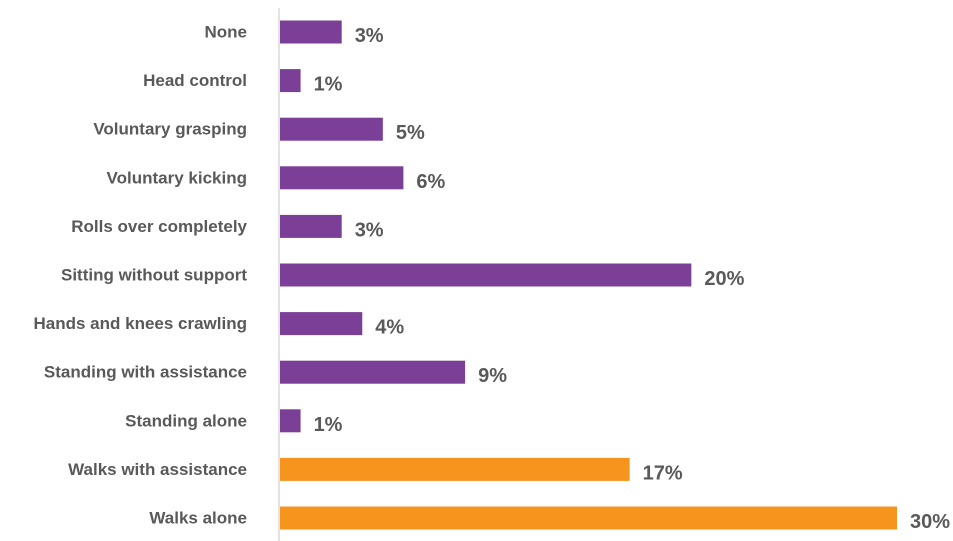 The width and height of the screenshot is (953, 541). What do you see at coordinates (492, 376) in the screenshot?
I see `value-label: 9%` at bounding box center [492, 376].